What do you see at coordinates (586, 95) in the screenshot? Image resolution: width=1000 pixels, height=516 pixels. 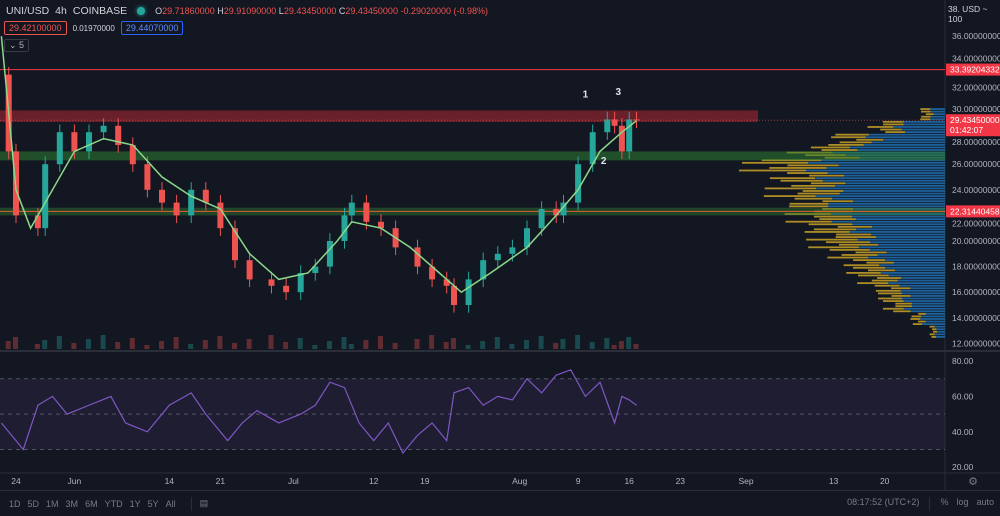 I see `wave-label-1: 1` at bounding box center [586, 95].